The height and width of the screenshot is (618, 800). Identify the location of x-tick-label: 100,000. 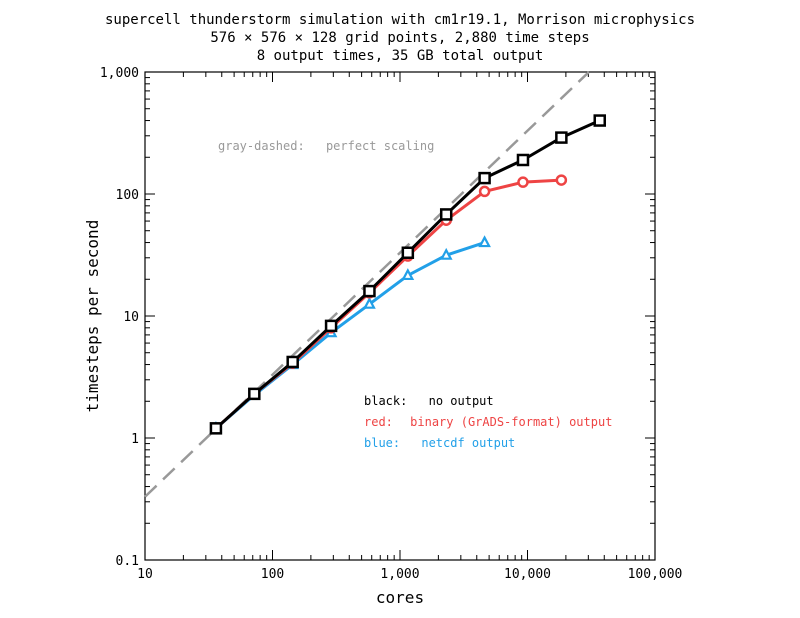
(655, 574).